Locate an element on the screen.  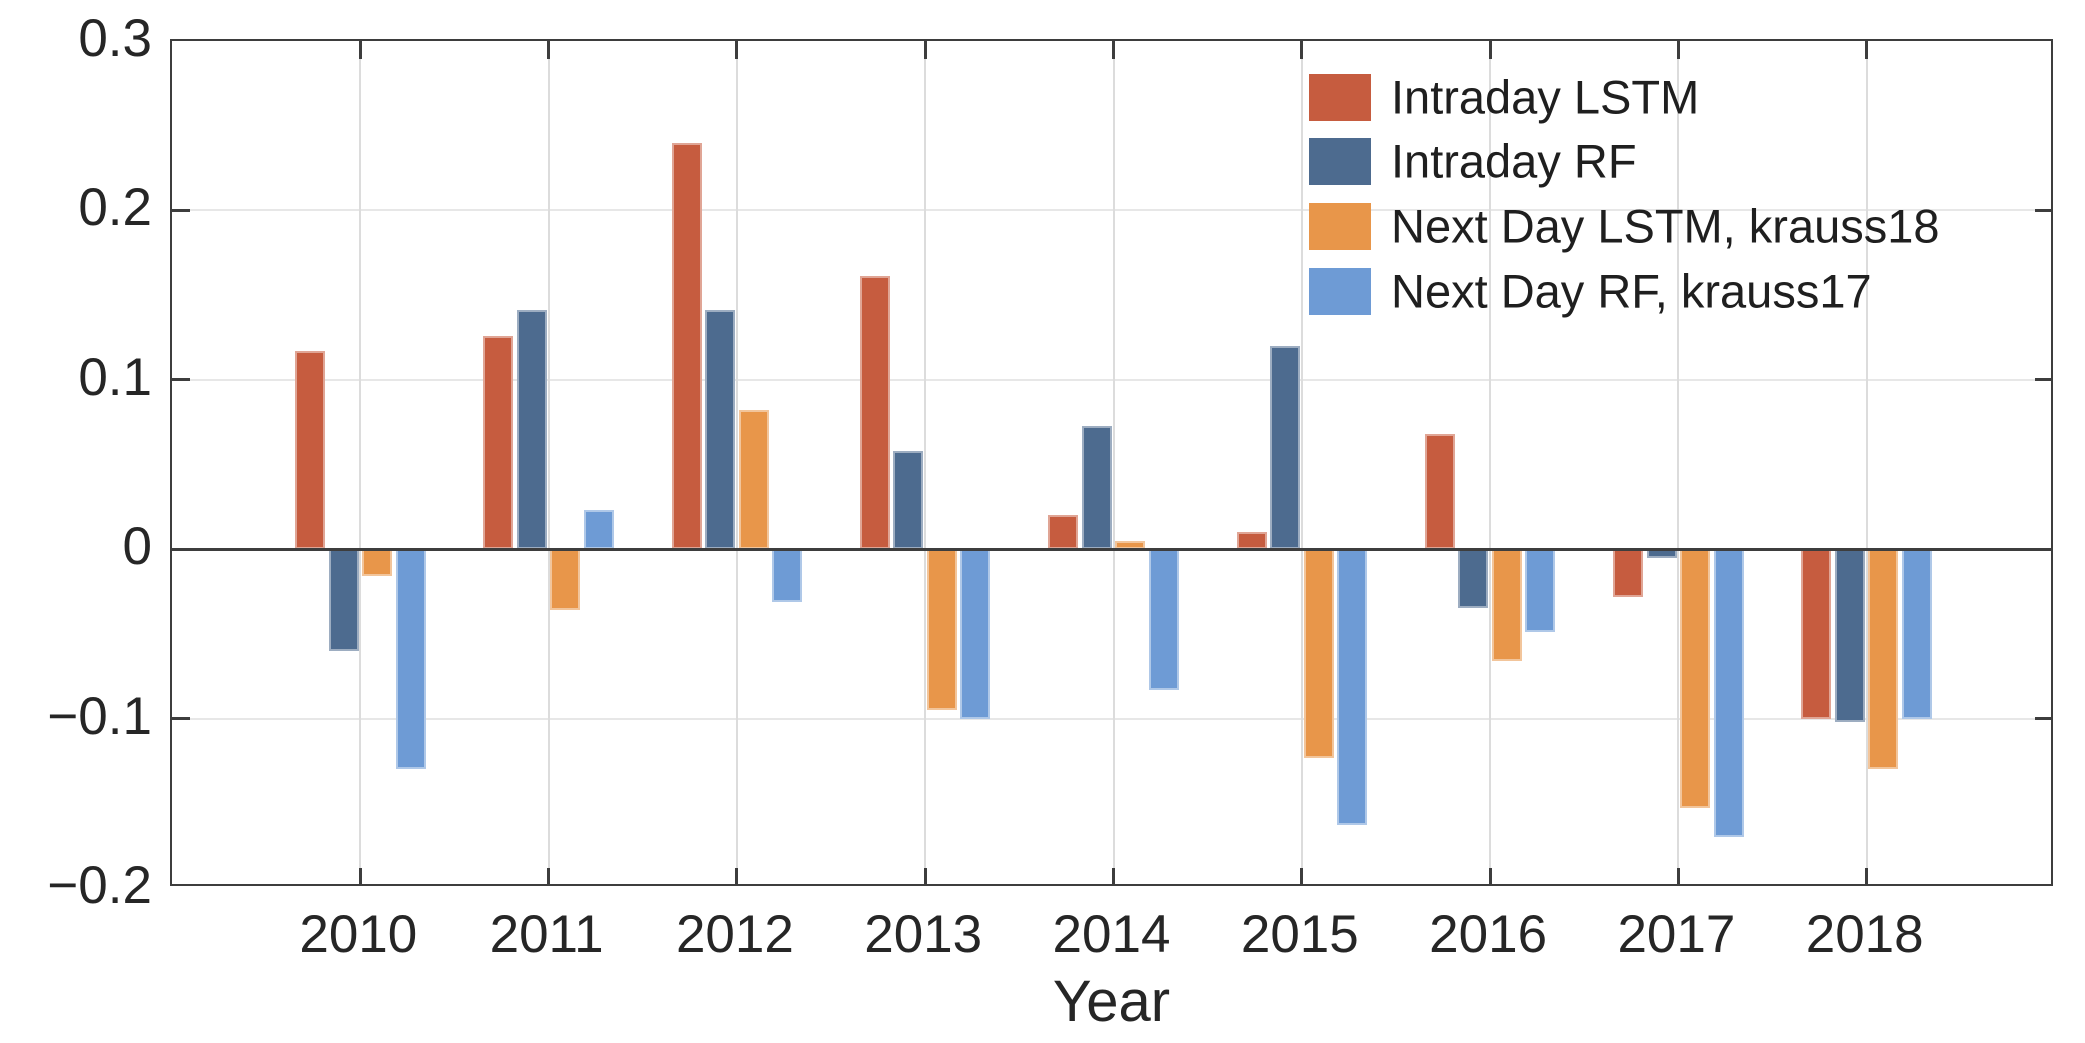
y-tick-label: 0.1 is located at coordinates (115, 377).